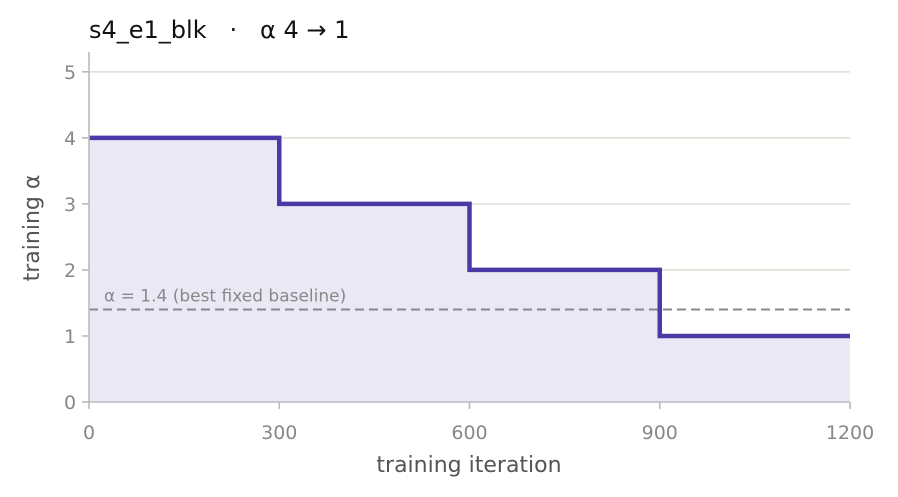 The width and height of the screenshot is (898, 497). What do you see at coordinates (279, 433) in the screenshot?
I see `x-tick-label: 300` at bounding box center [279, 433].